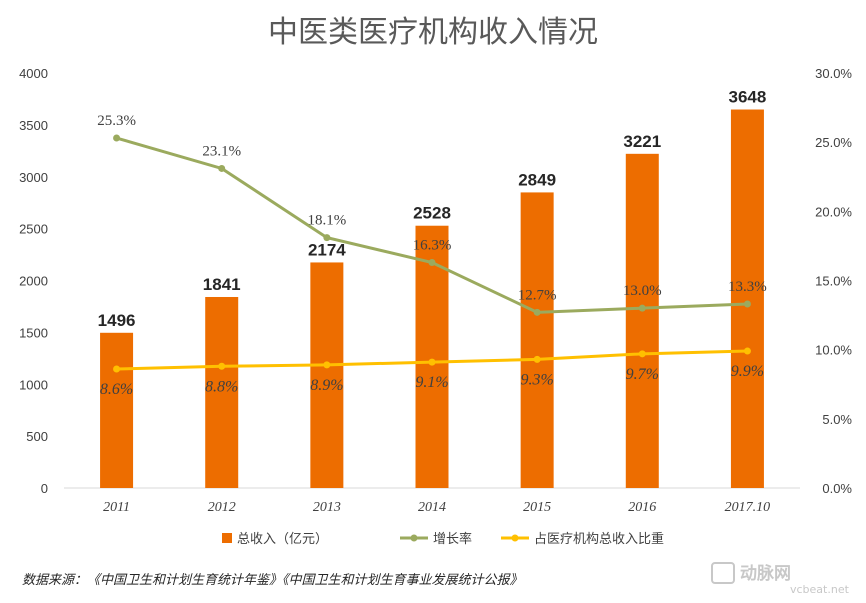 The image size is (866, 603). I want to click on bar-value-label: 2849, so click(537, 179).